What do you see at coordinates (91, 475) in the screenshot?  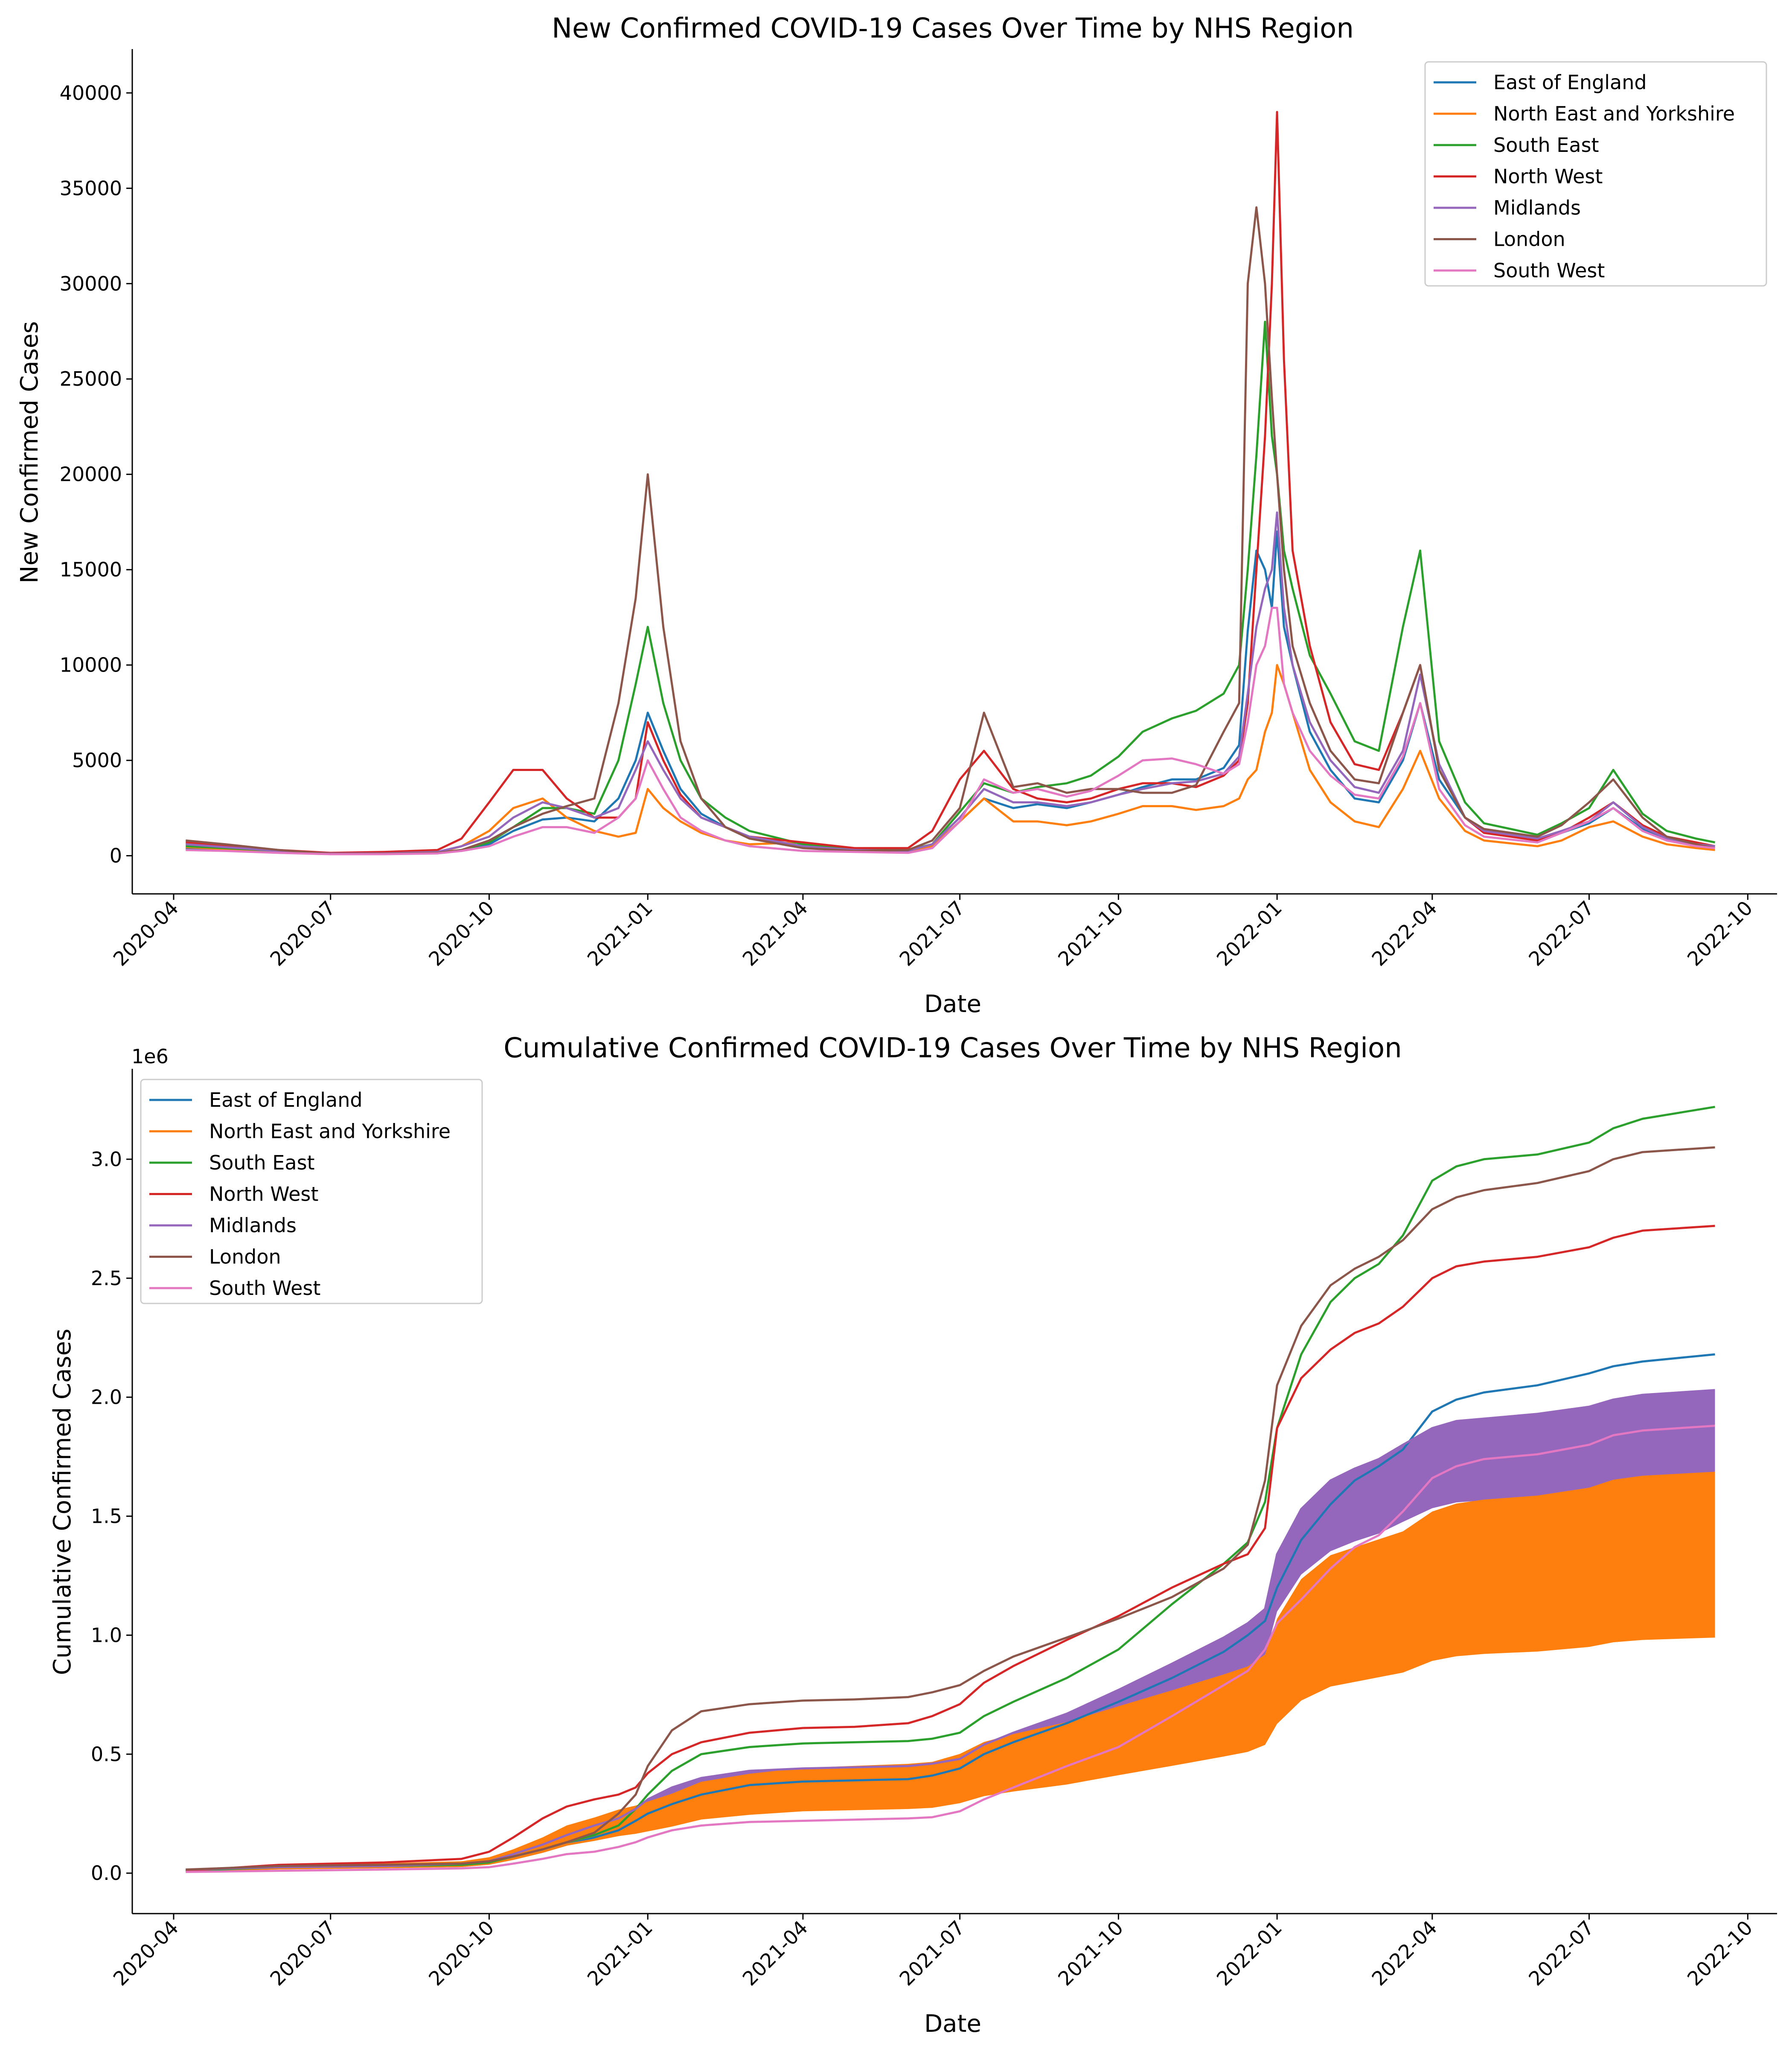 I see `y-tick-label: 20000` at bounding box center [91, 475].